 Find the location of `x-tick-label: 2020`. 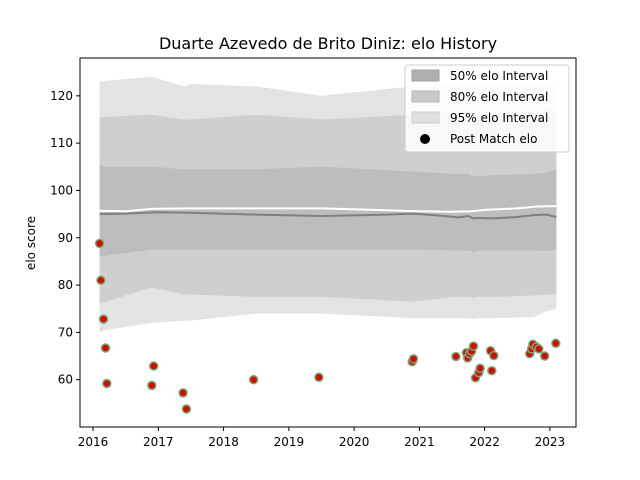

x-tick-label: 2020 is located at coordinates (354, 442).